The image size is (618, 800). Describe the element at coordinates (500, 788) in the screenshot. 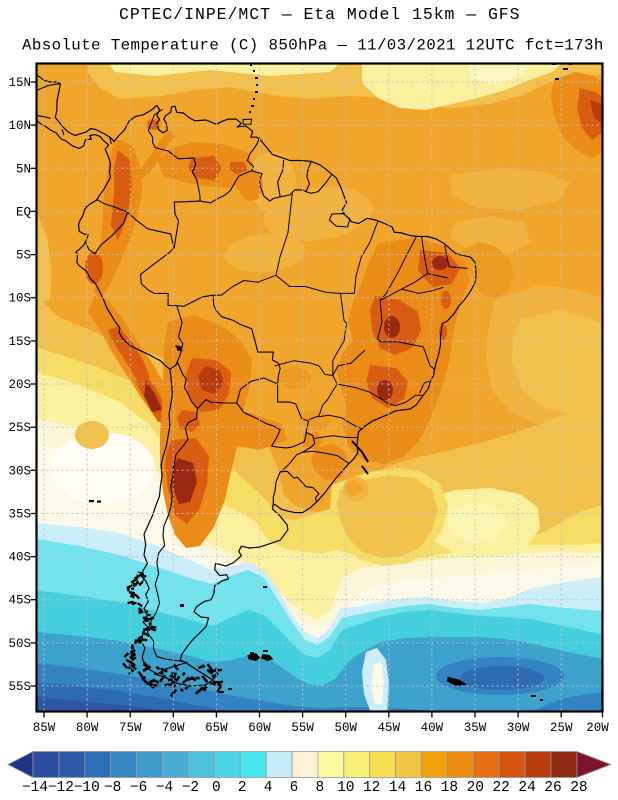

I see `svg-text: 22` at that location.